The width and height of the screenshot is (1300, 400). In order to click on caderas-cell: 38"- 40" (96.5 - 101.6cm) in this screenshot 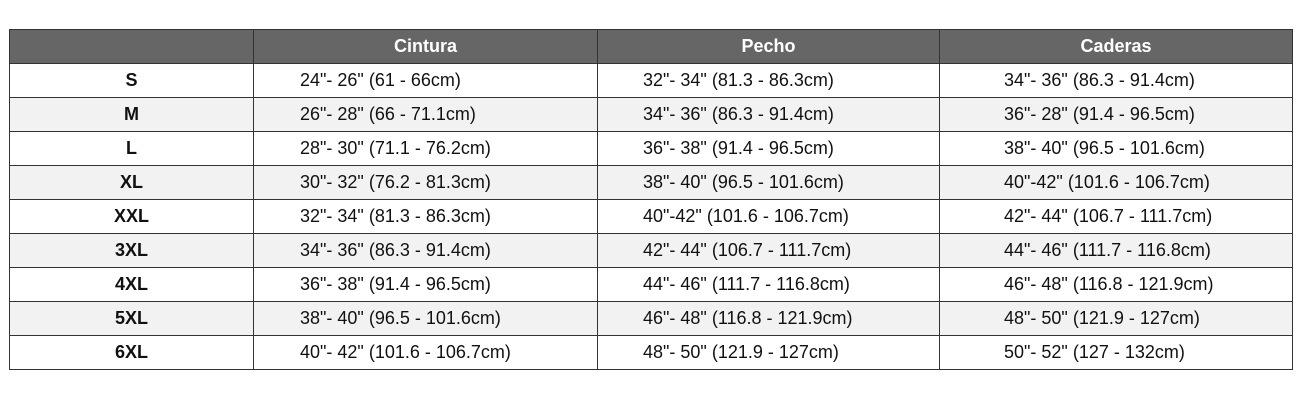, I will do `click(1116, 148)`.